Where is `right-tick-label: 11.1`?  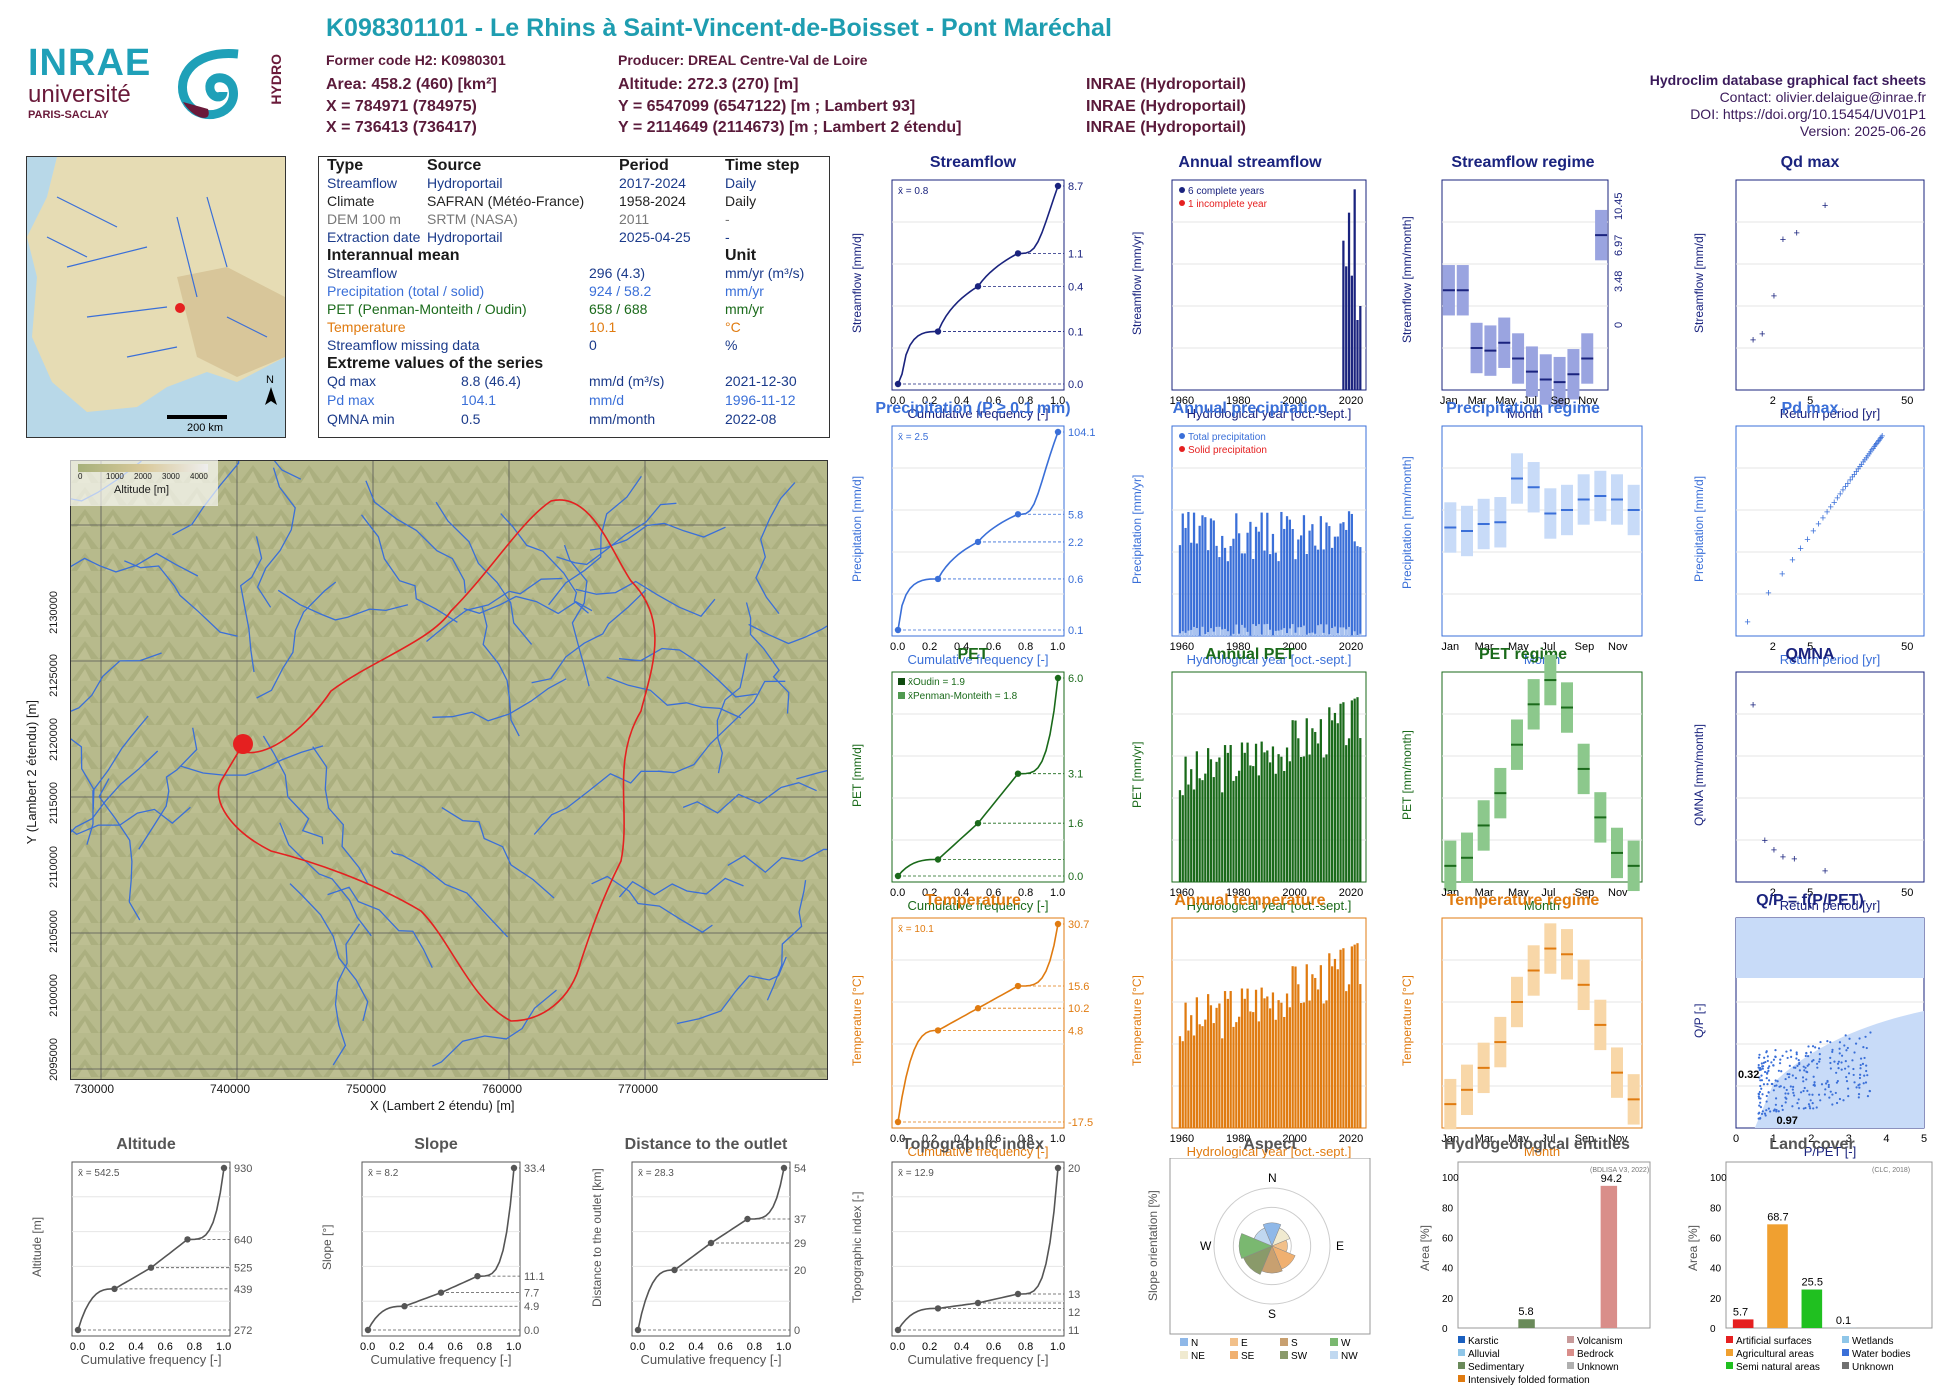
right-tick-label: 11.1 is located at coordinates (534, 1277).